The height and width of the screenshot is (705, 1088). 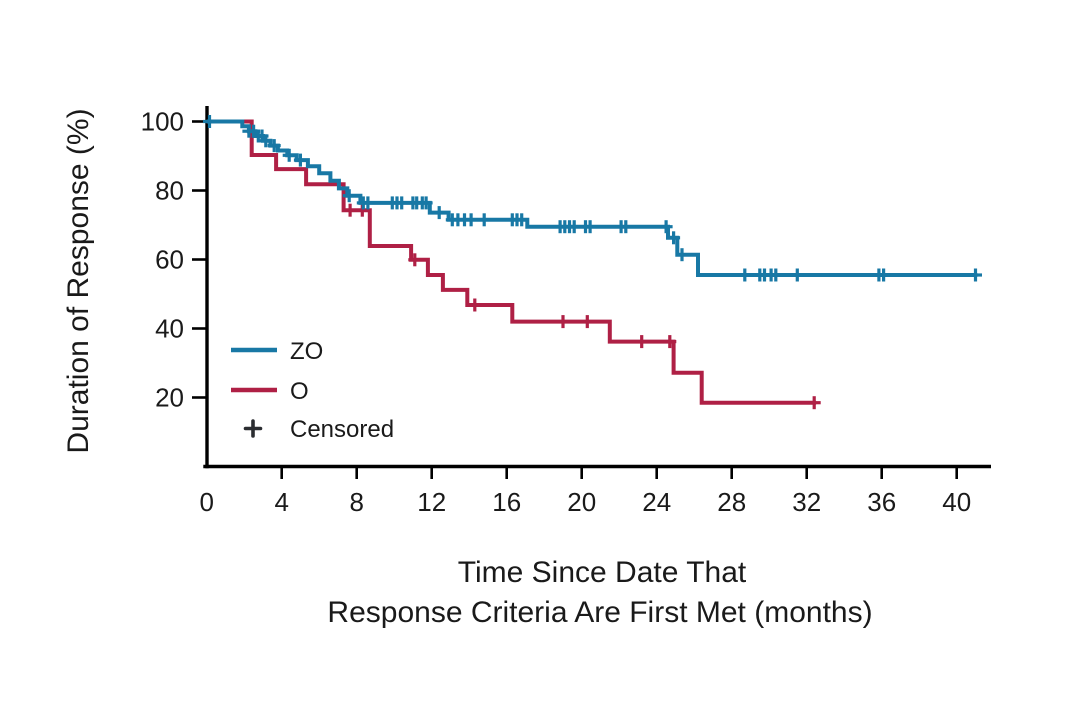 What do you see at coordinates (656, 502) in the screenshot?
I see `x-tick-label: 24` at bounding box center [656, 502].